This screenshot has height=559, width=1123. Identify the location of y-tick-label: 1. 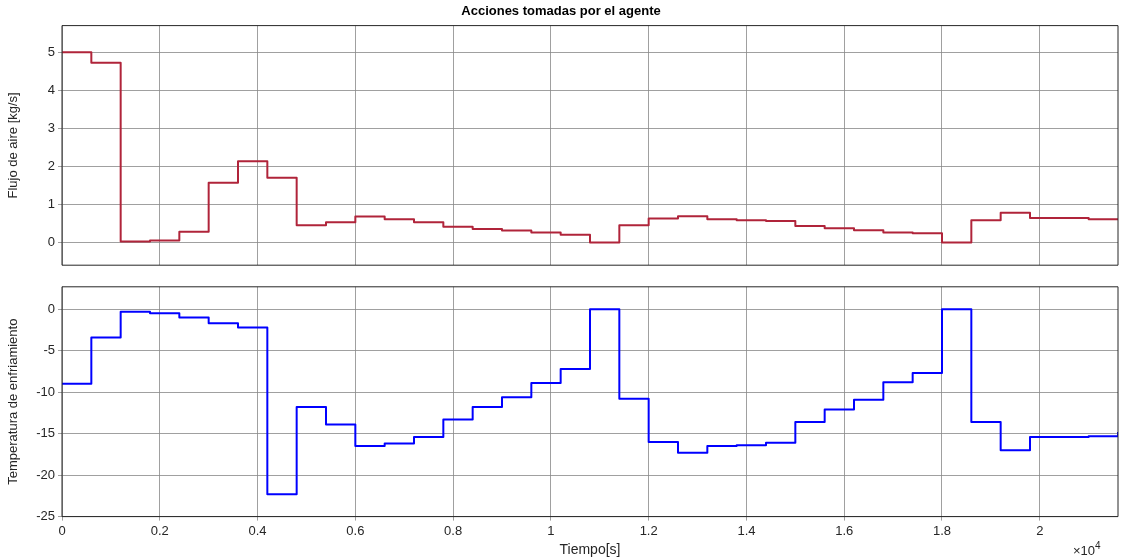
(51, 203).